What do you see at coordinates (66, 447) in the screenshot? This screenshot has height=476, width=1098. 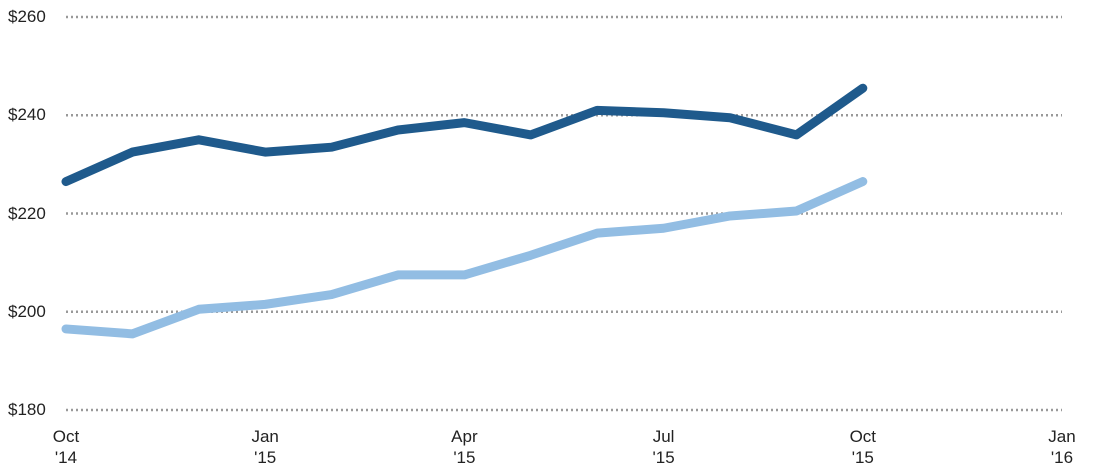 I see `x-tick-label: Oct '14` at bounding box center [66, 447].